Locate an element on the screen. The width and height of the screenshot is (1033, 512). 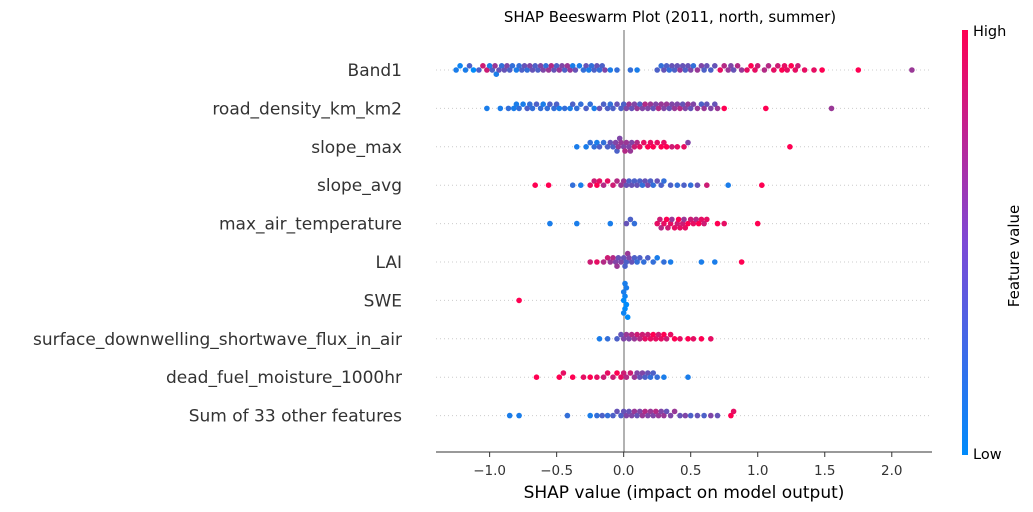
feature-label: LAI is located at coordinates (388, 263).